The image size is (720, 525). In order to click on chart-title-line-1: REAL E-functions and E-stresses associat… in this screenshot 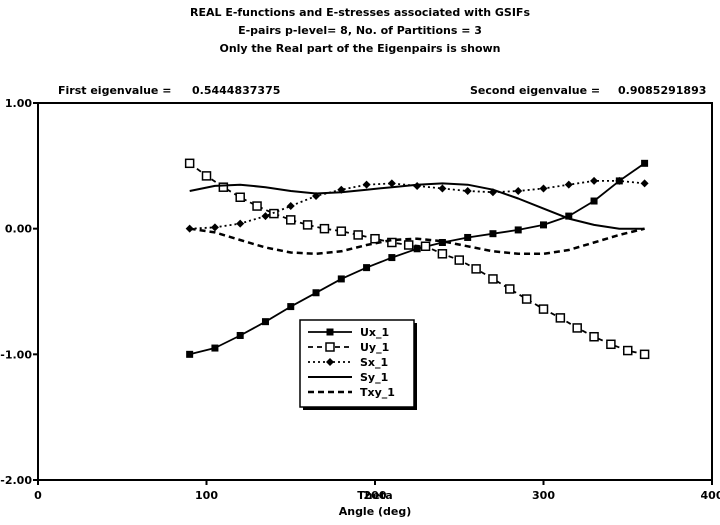, I will do `click(359, 12)`.